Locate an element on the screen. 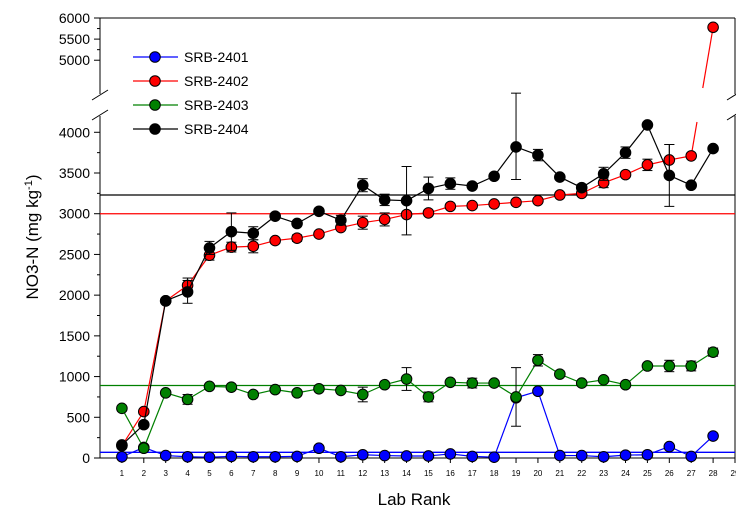  x-tick-label: 9 is located at coordinates (297, 473).